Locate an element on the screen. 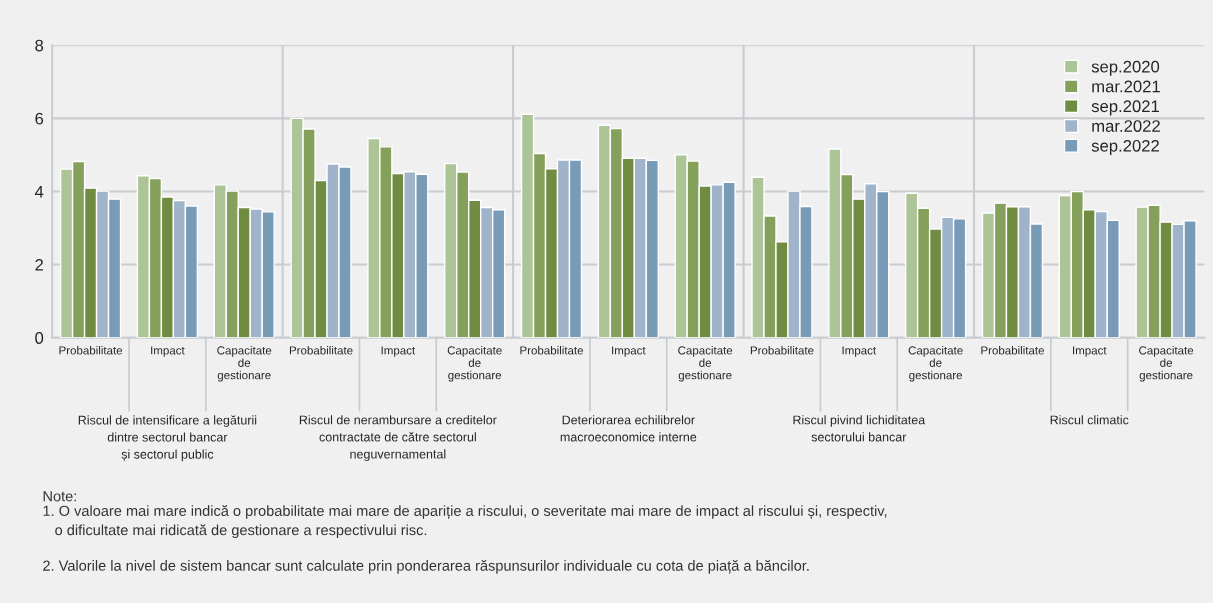 The image size is (1213, 603). text: Riscul de intensificare a legăturii dintre sectorul bancar și sectorul public is located at coordinates (167, 438).